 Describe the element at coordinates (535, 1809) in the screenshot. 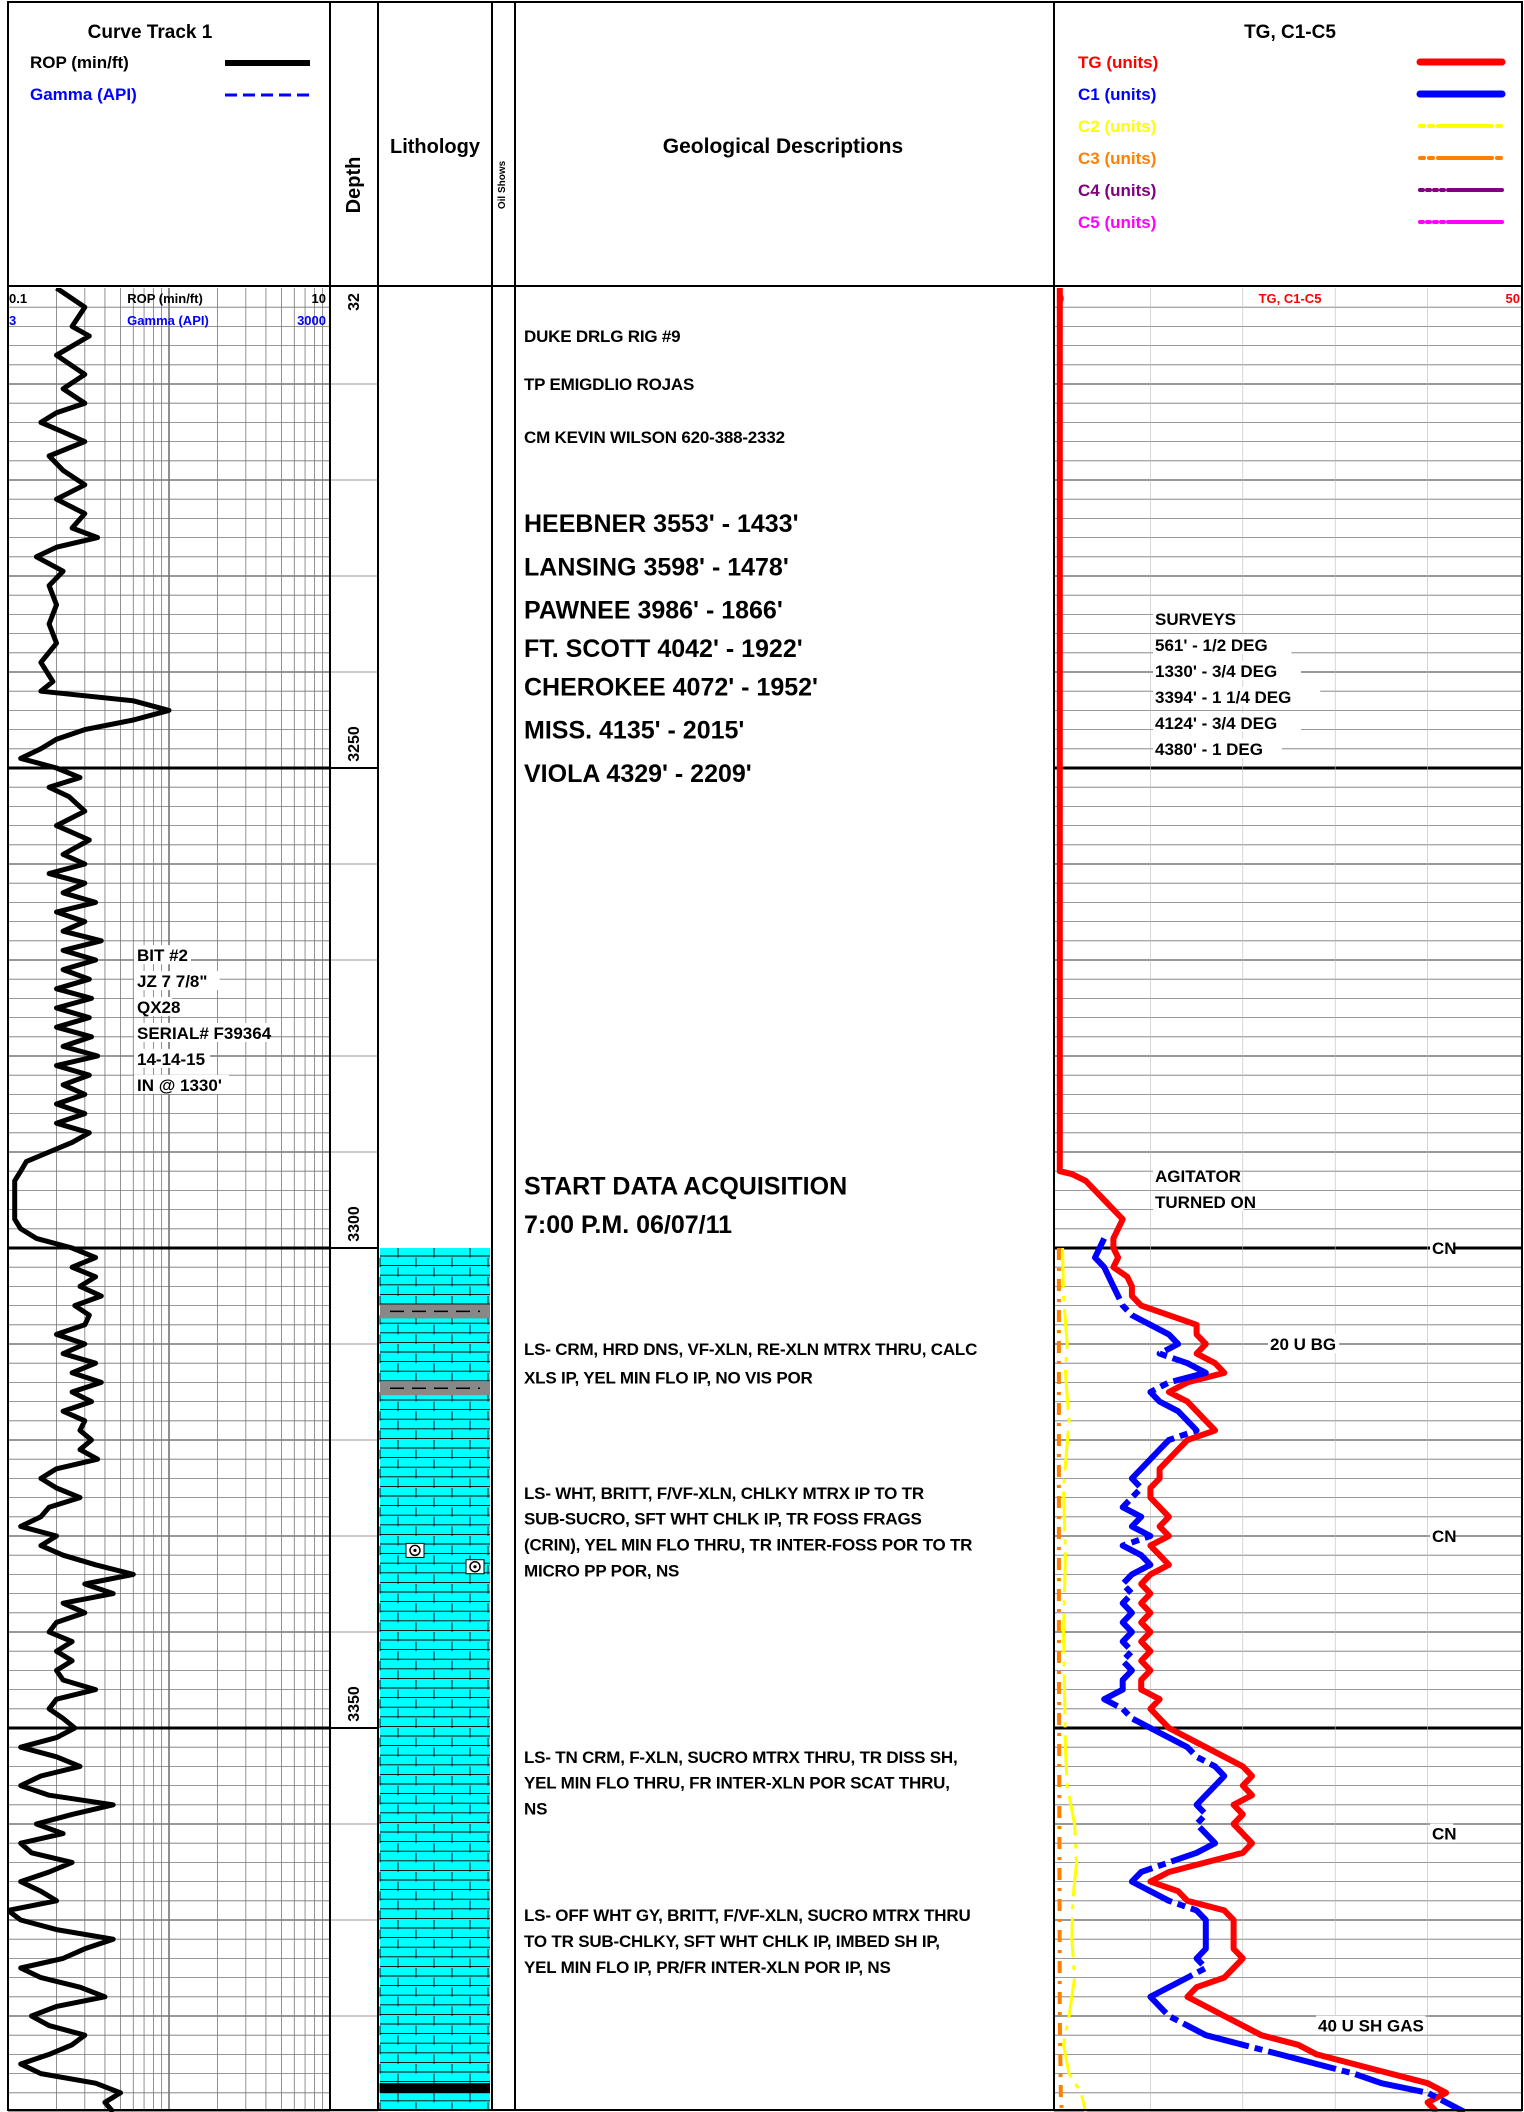

I see `description-line: NS` at that location.